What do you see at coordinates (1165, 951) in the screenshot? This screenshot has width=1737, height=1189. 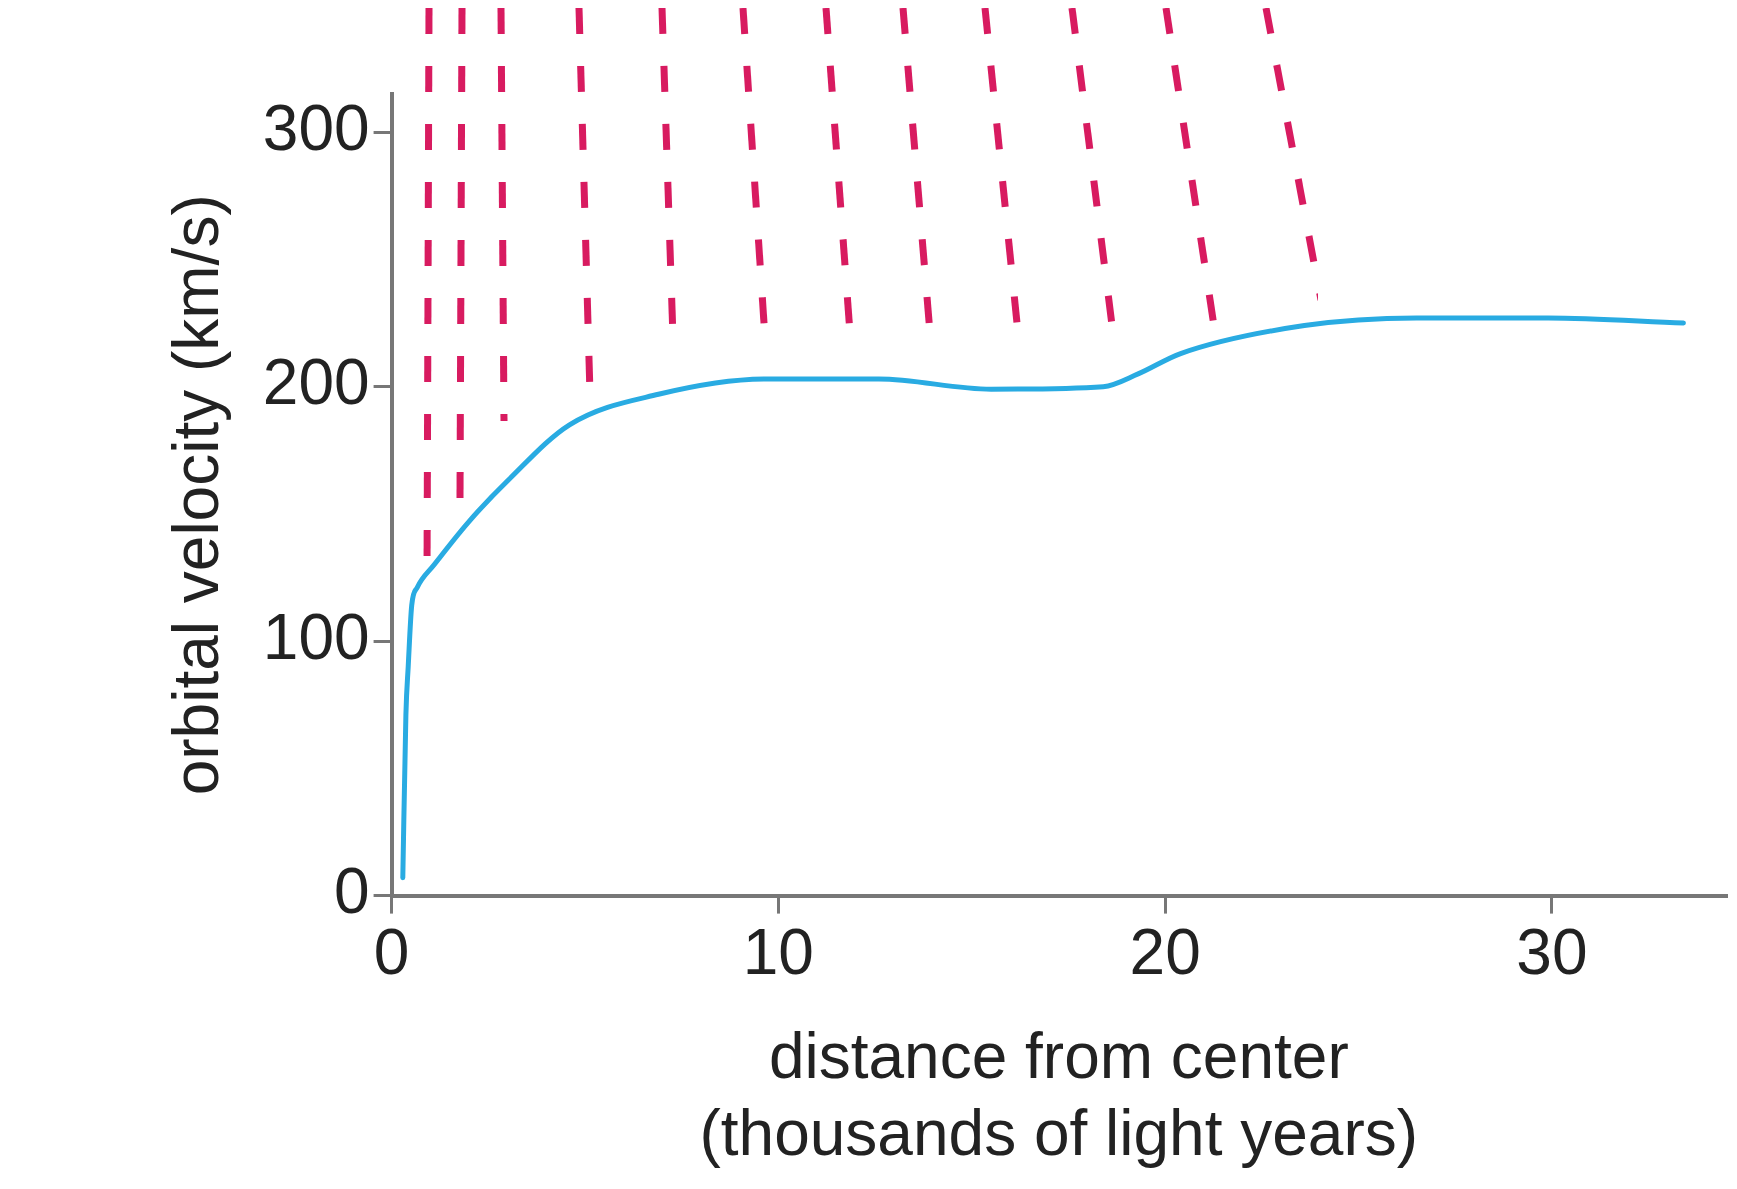 I see `x-tick-label: 20` at bounding box center [1165, 951].